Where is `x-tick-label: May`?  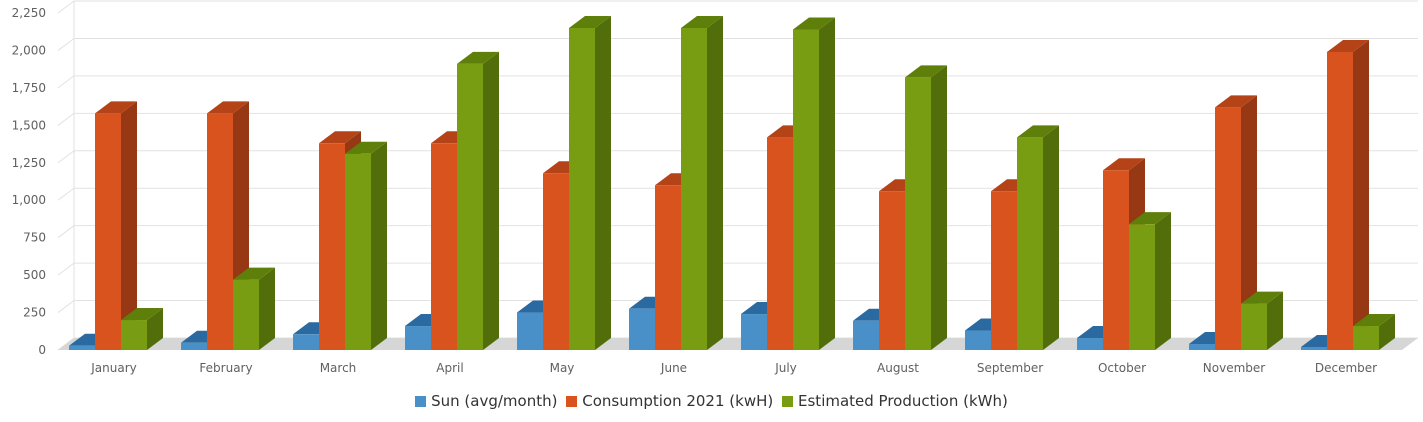
x-tick-label: May is located at coordinates (562, 368).